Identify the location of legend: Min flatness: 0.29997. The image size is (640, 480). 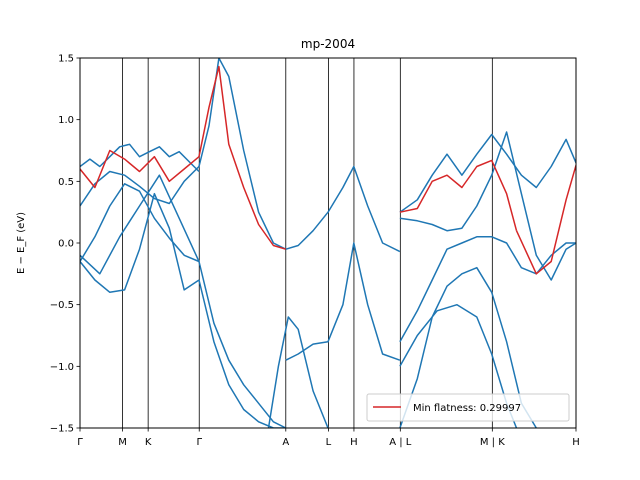
(468, 407).